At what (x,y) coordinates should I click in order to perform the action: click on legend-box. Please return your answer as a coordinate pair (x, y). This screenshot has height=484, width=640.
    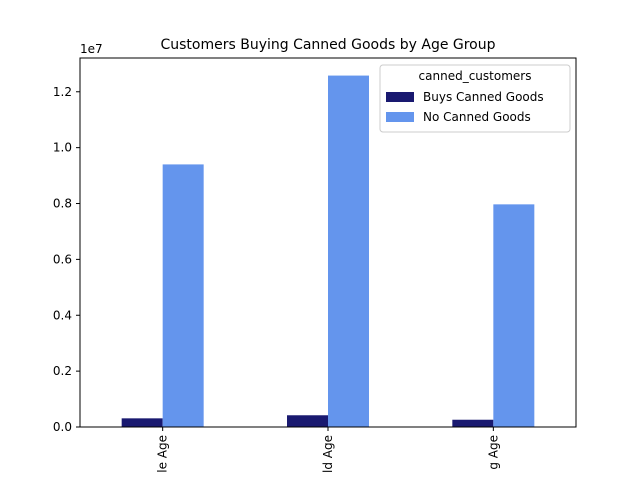
    Looking at the image, I should click on (475, 98).